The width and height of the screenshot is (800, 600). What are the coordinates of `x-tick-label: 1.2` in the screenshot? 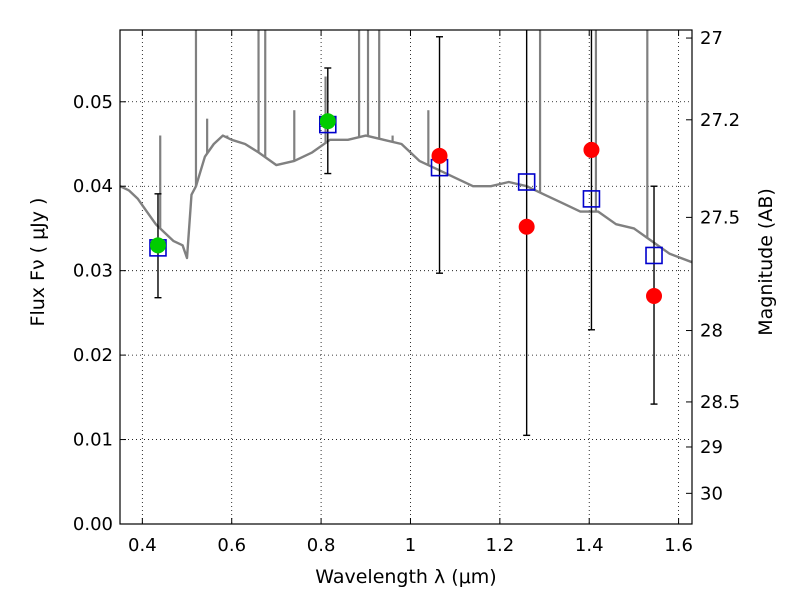 It's located at (500, 545).